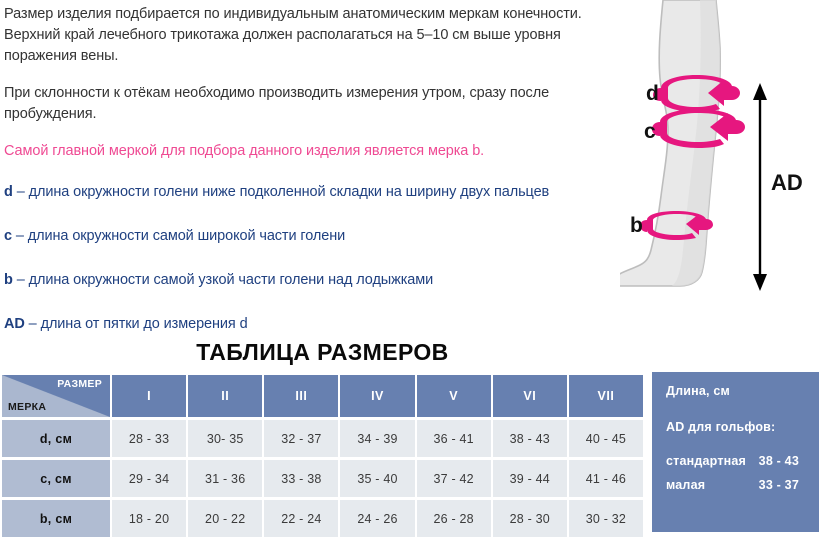  Describe the element at coordinates (529, 478) in the screenshot. I see `cell-c-6: 39 - 44` at that location.